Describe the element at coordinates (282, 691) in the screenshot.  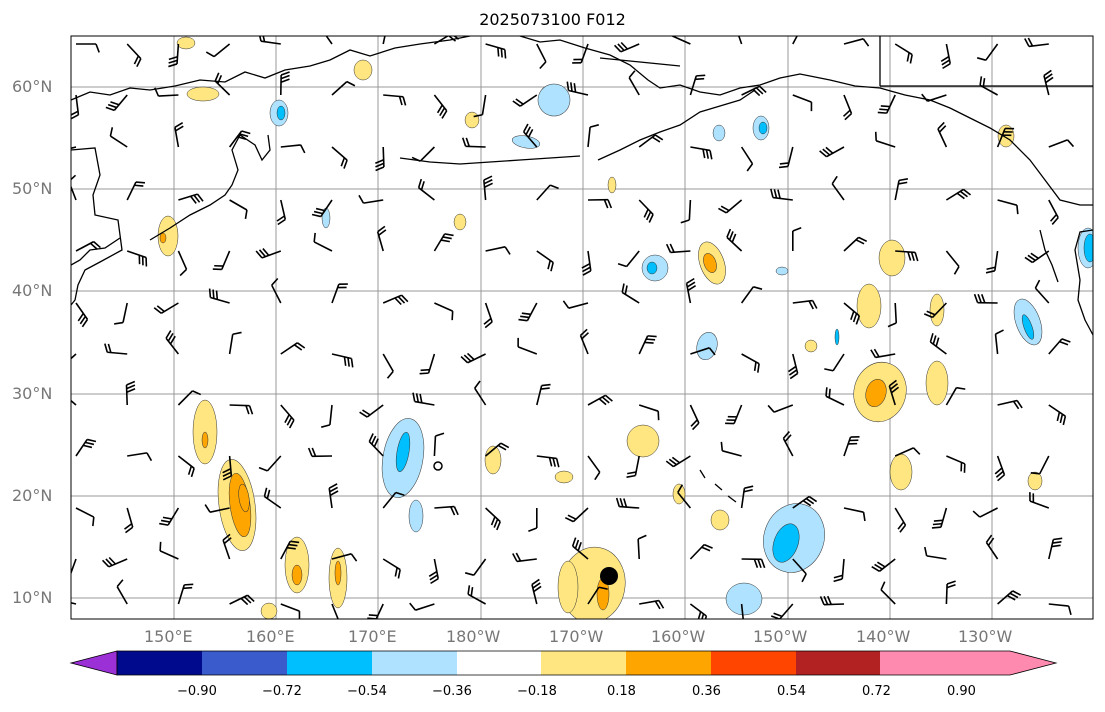
I see `colorbar-label: −0.72` at that location.